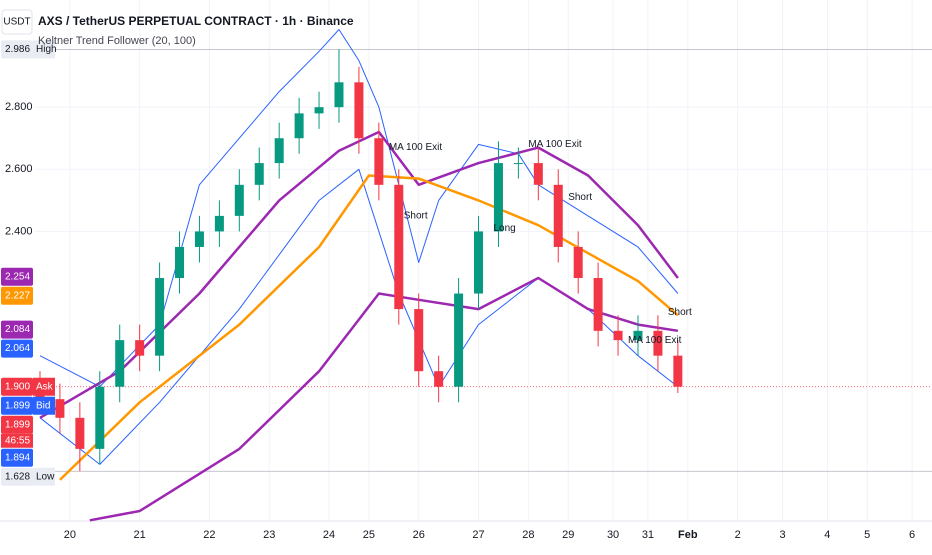 Image resolution: width=932 pixels, height=555 pixels. Describe the element at coordinates (867, 535) in the screenshot. I see `x-tick-label: 5` at that location.